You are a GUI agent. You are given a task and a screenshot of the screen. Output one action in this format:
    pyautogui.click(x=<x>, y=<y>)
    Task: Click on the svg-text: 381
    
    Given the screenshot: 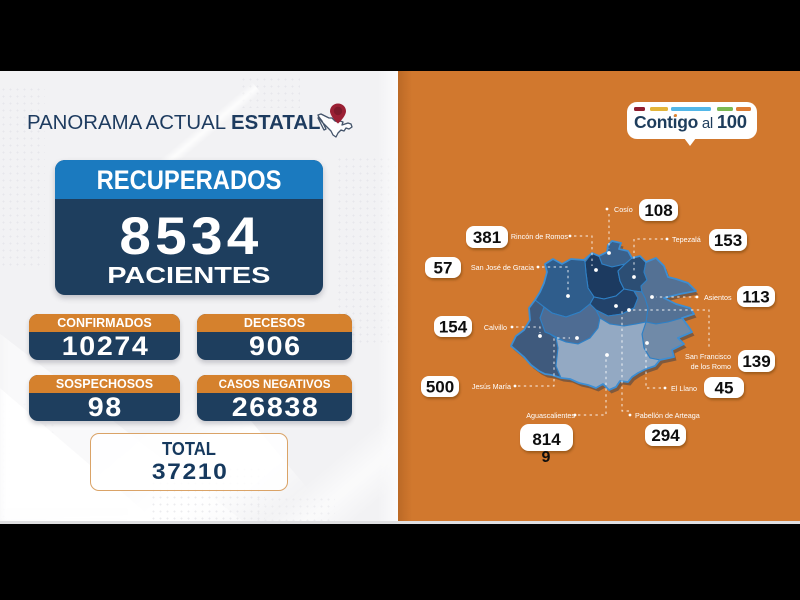 What is the action you would take?
    pyautogui.click(x=487, y=237)
    